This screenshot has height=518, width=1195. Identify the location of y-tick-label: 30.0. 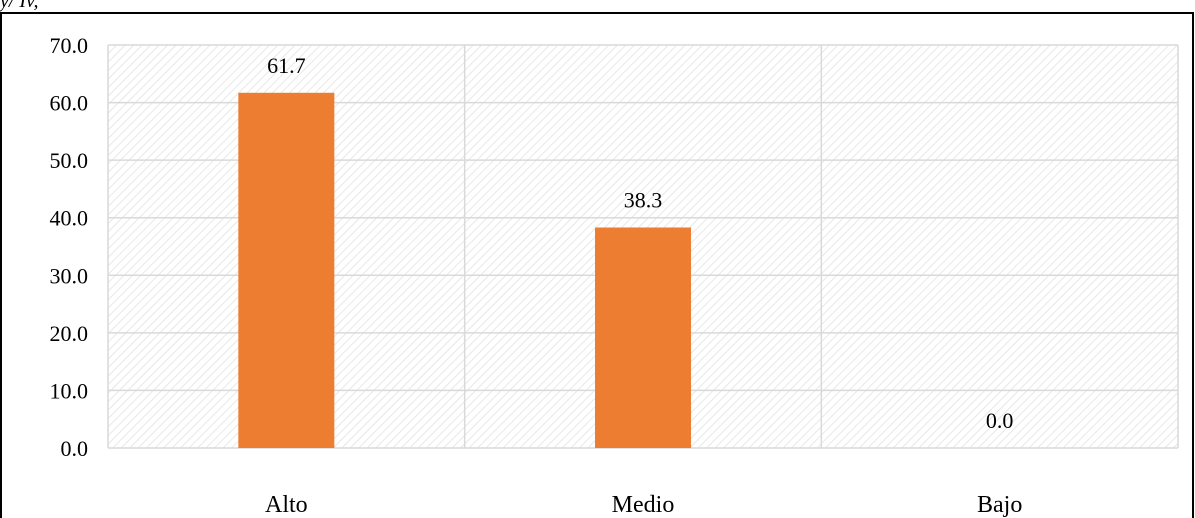
(69, 275).